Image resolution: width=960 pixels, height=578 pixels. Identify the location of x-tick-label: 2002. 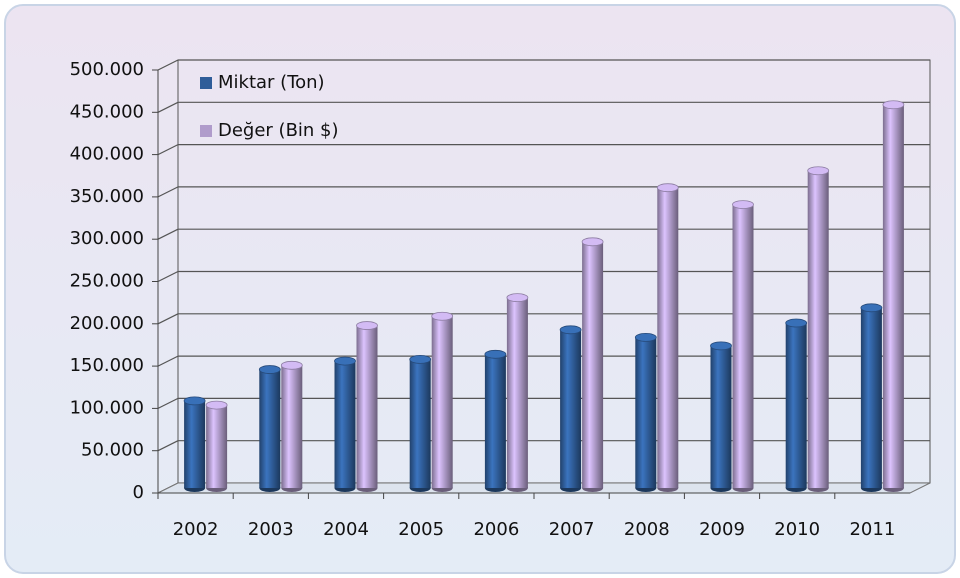
(196, 529).